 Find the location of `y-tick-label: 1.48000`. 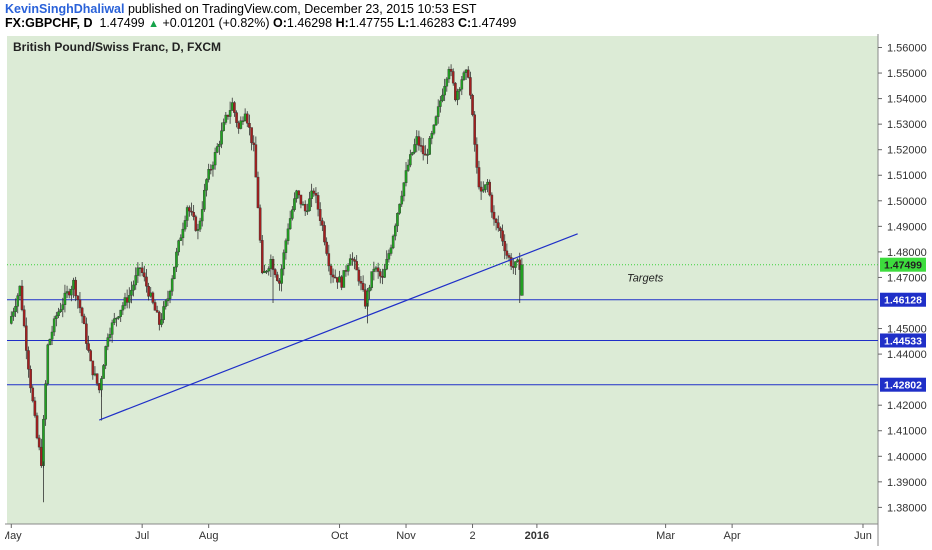

y-tick-label: 1.48000 is located at coordinates (907, 253).